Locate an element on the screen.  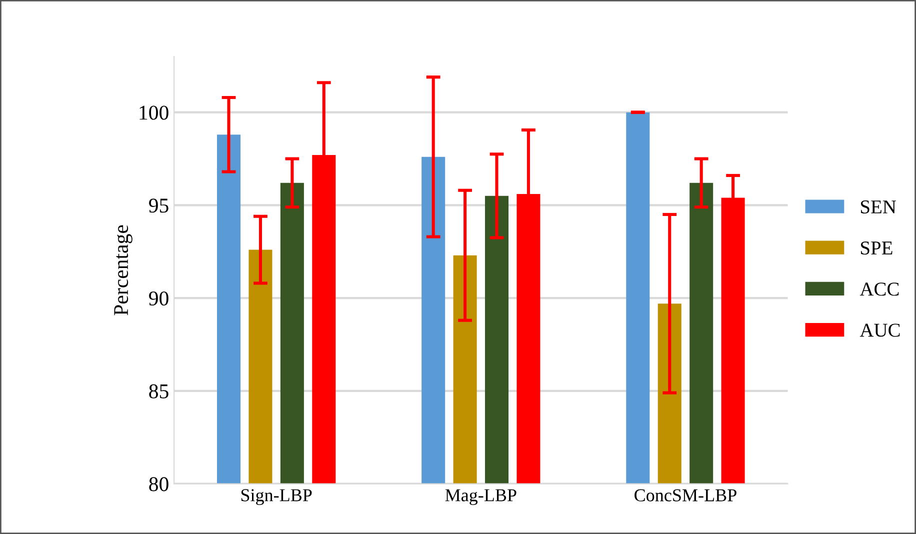
y-axis-title: Percentage is located at coordinates (123, 270).